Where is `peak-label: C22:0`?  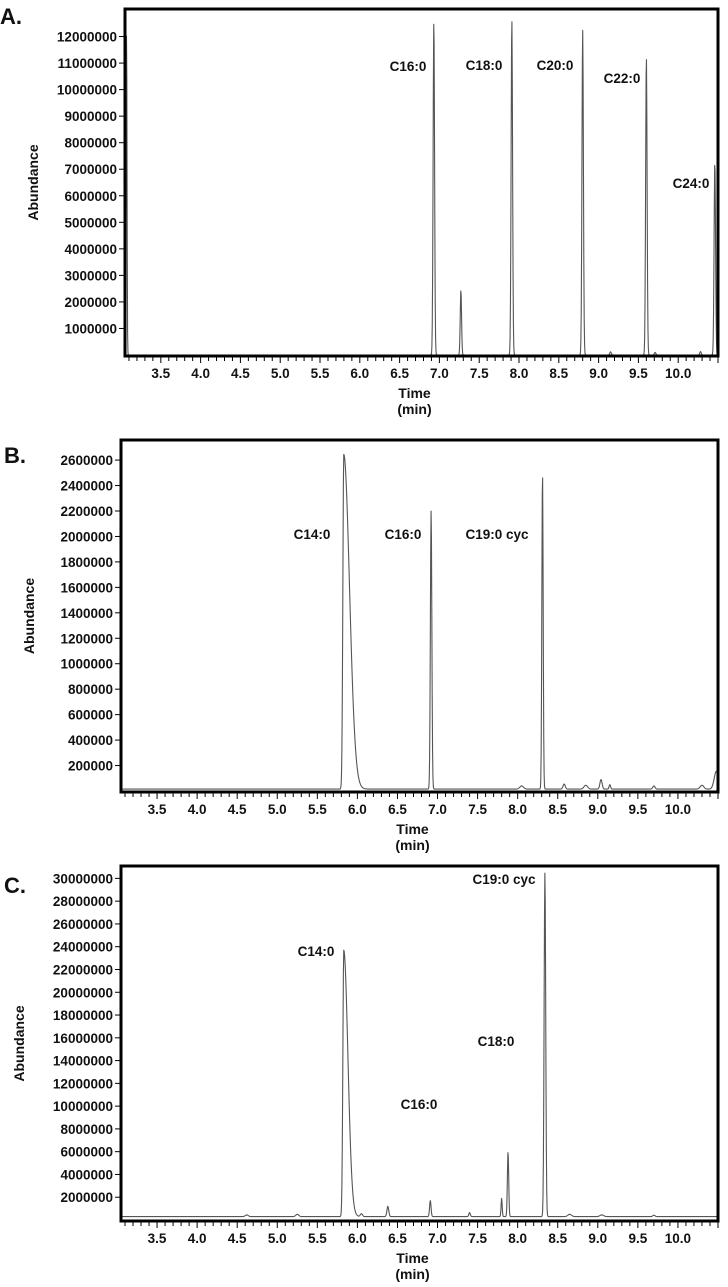
peak-label: C22:0 is located at coordinates (622, 78).